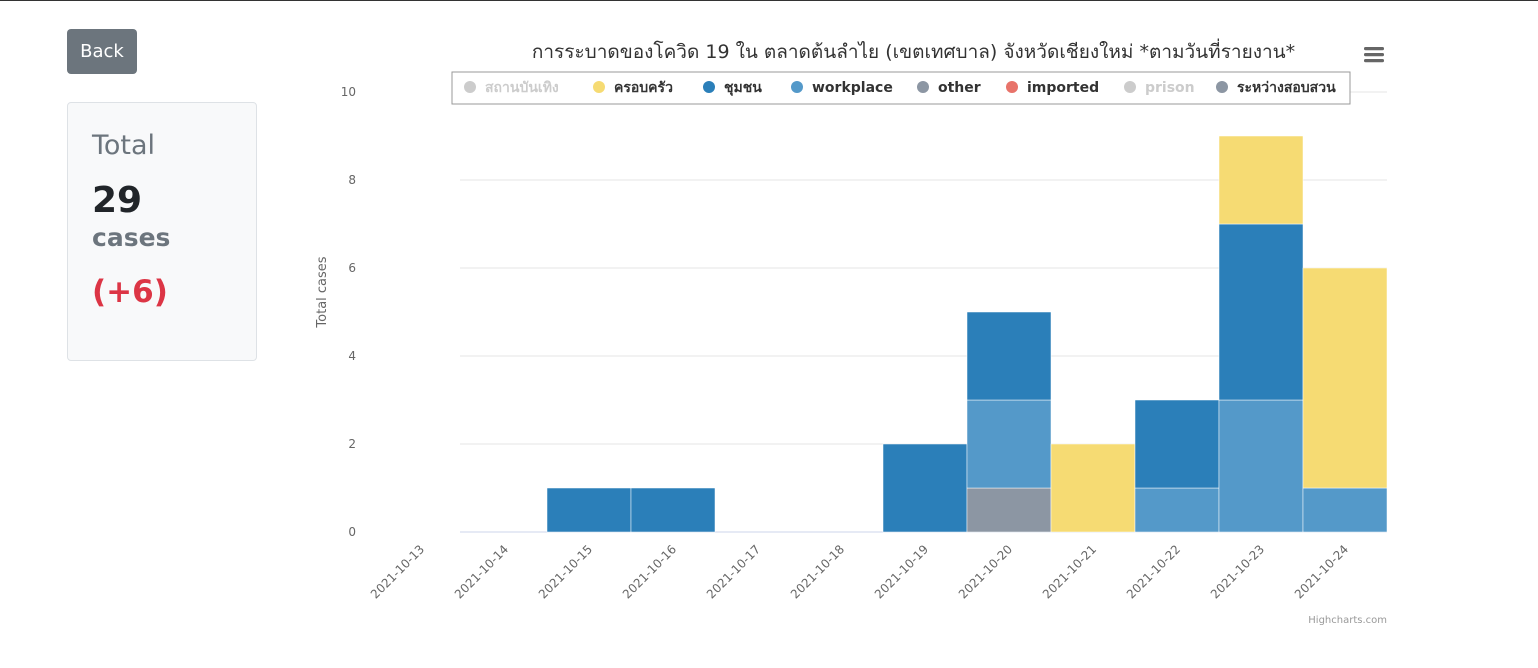 This screenshot has height=668, width=1538. I want to click on total-delta: (+6), so click(130, 292).